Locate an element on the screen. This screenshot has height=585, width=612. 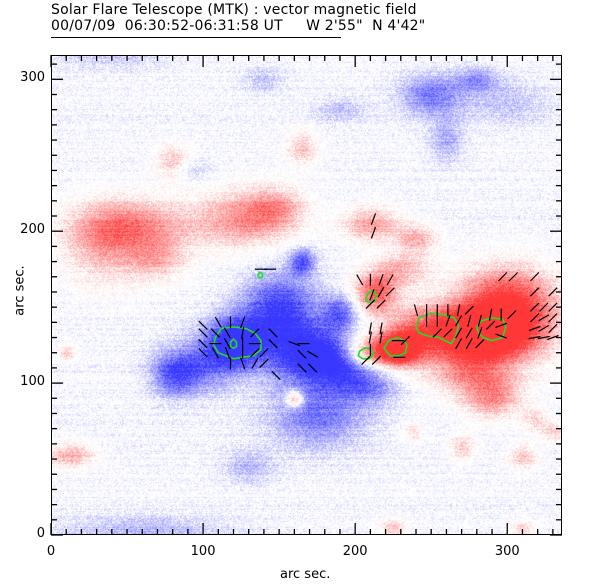
contour-negative-small is located at coordinates (260, 275).